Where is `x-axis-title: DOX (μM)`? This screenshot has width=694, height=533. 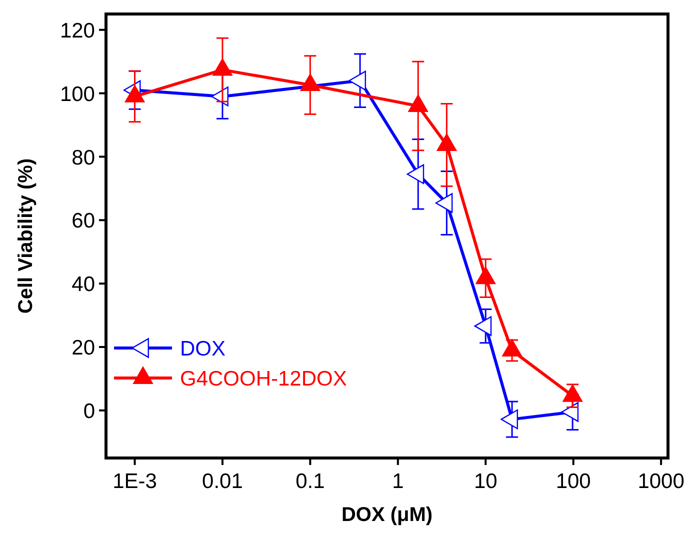
x-axis-title: DOX (μM) is located at coordinates (387, 515).